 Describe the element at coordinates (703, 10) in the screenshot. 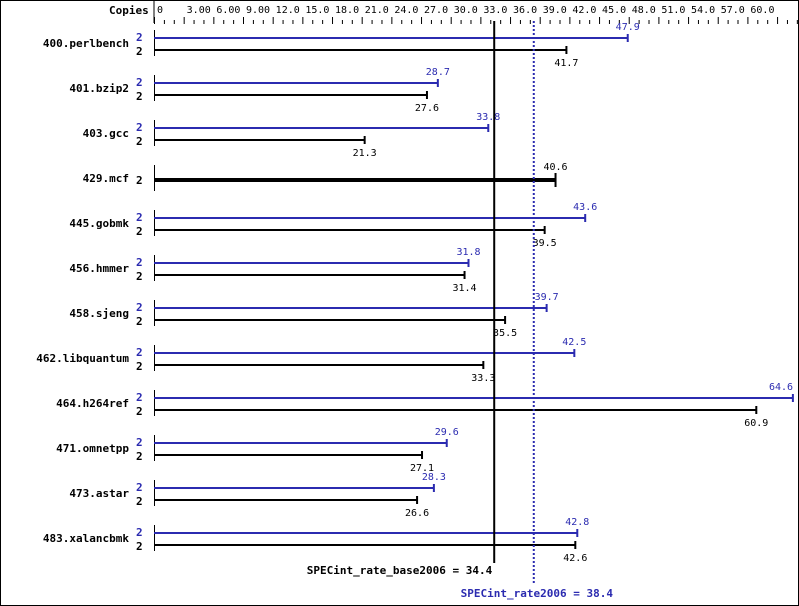

I see `tick-label: 54.0` at that location.